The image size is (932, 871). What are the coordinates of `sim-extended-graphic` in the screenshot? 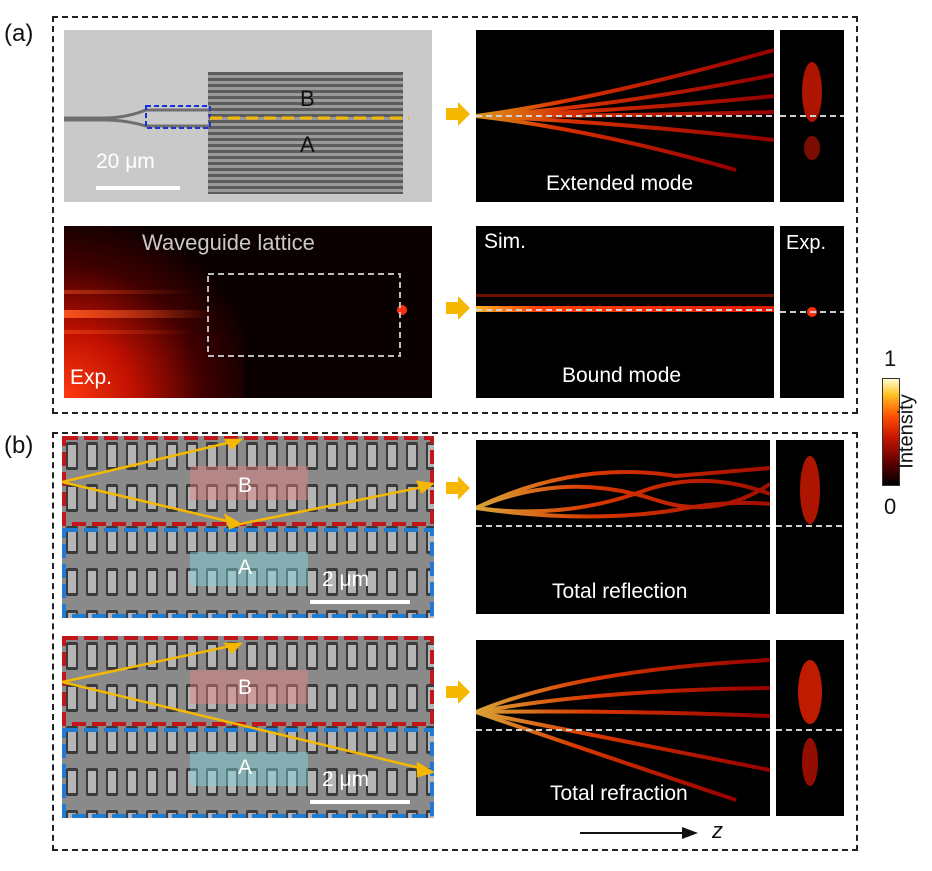 It's located at (625, 110).